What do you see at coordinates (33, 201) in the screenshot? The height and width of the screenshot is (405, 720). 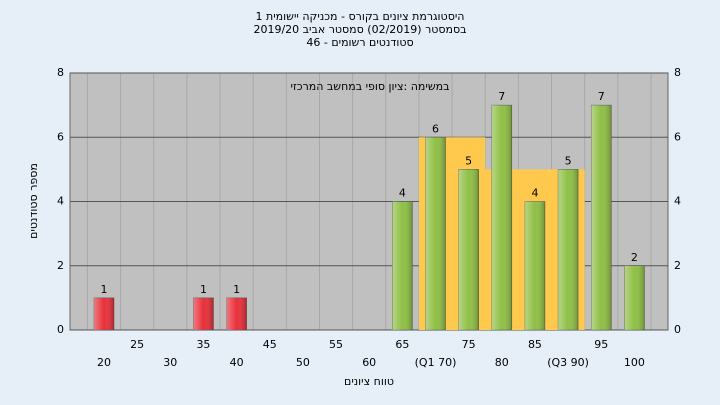 I see `y-axis-label: מספר סטודנטים` at bounding box center [33, 201].